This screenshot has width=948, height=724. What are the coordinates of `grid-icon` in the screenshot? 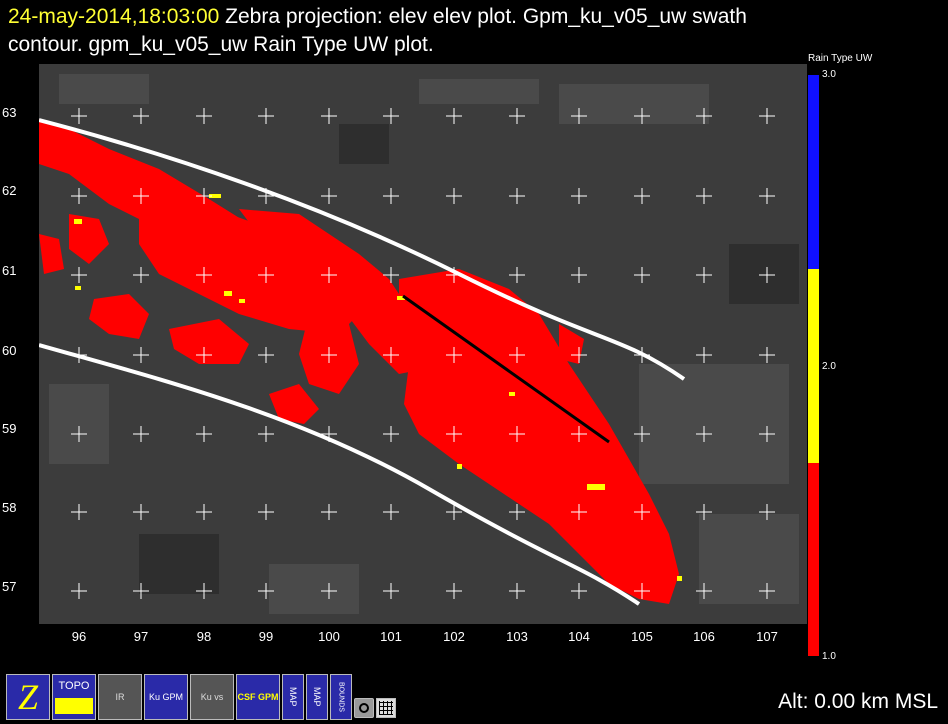 It's located at (386, 708).